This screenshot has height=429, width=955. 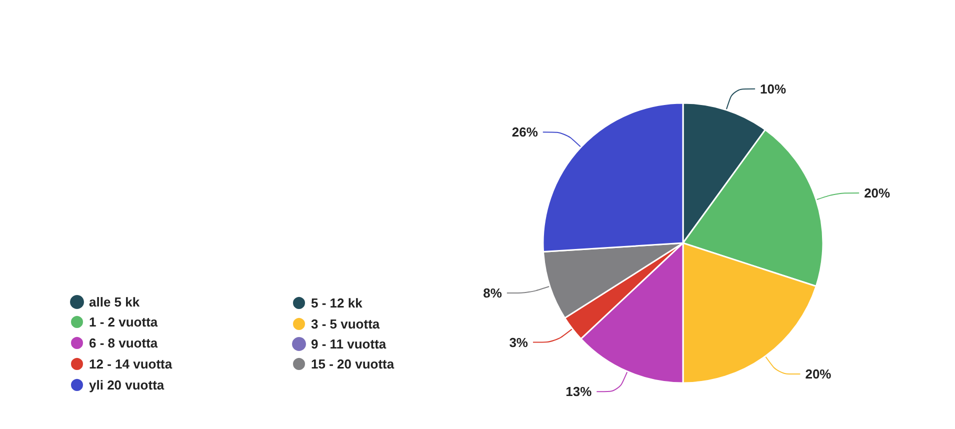 I want to click on data-label: 10%, so click(x=773, y=88).